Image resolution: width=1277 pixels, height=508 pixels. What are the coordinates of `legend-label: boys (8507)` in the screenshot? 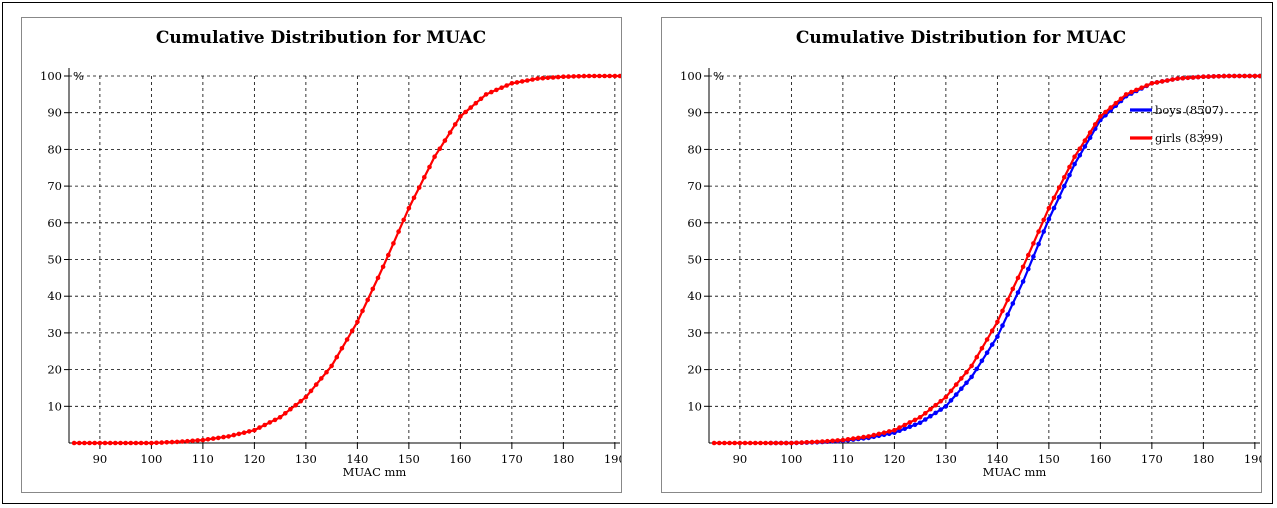 It's located at (1189, 110).